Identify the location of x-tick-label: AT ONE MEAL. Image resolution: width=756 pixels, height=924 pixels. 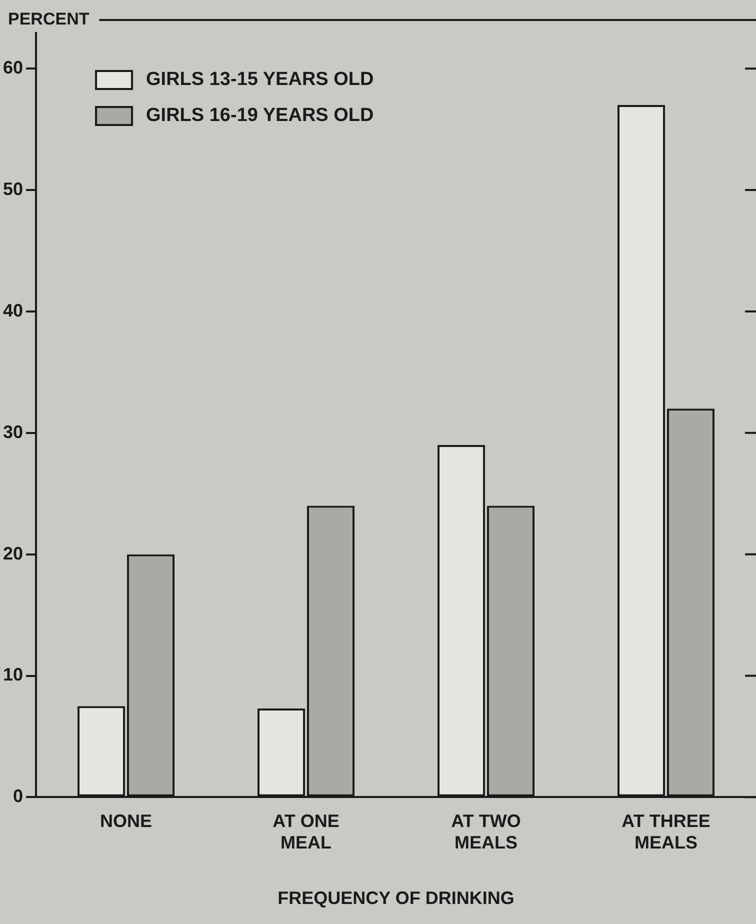
(306, 831).